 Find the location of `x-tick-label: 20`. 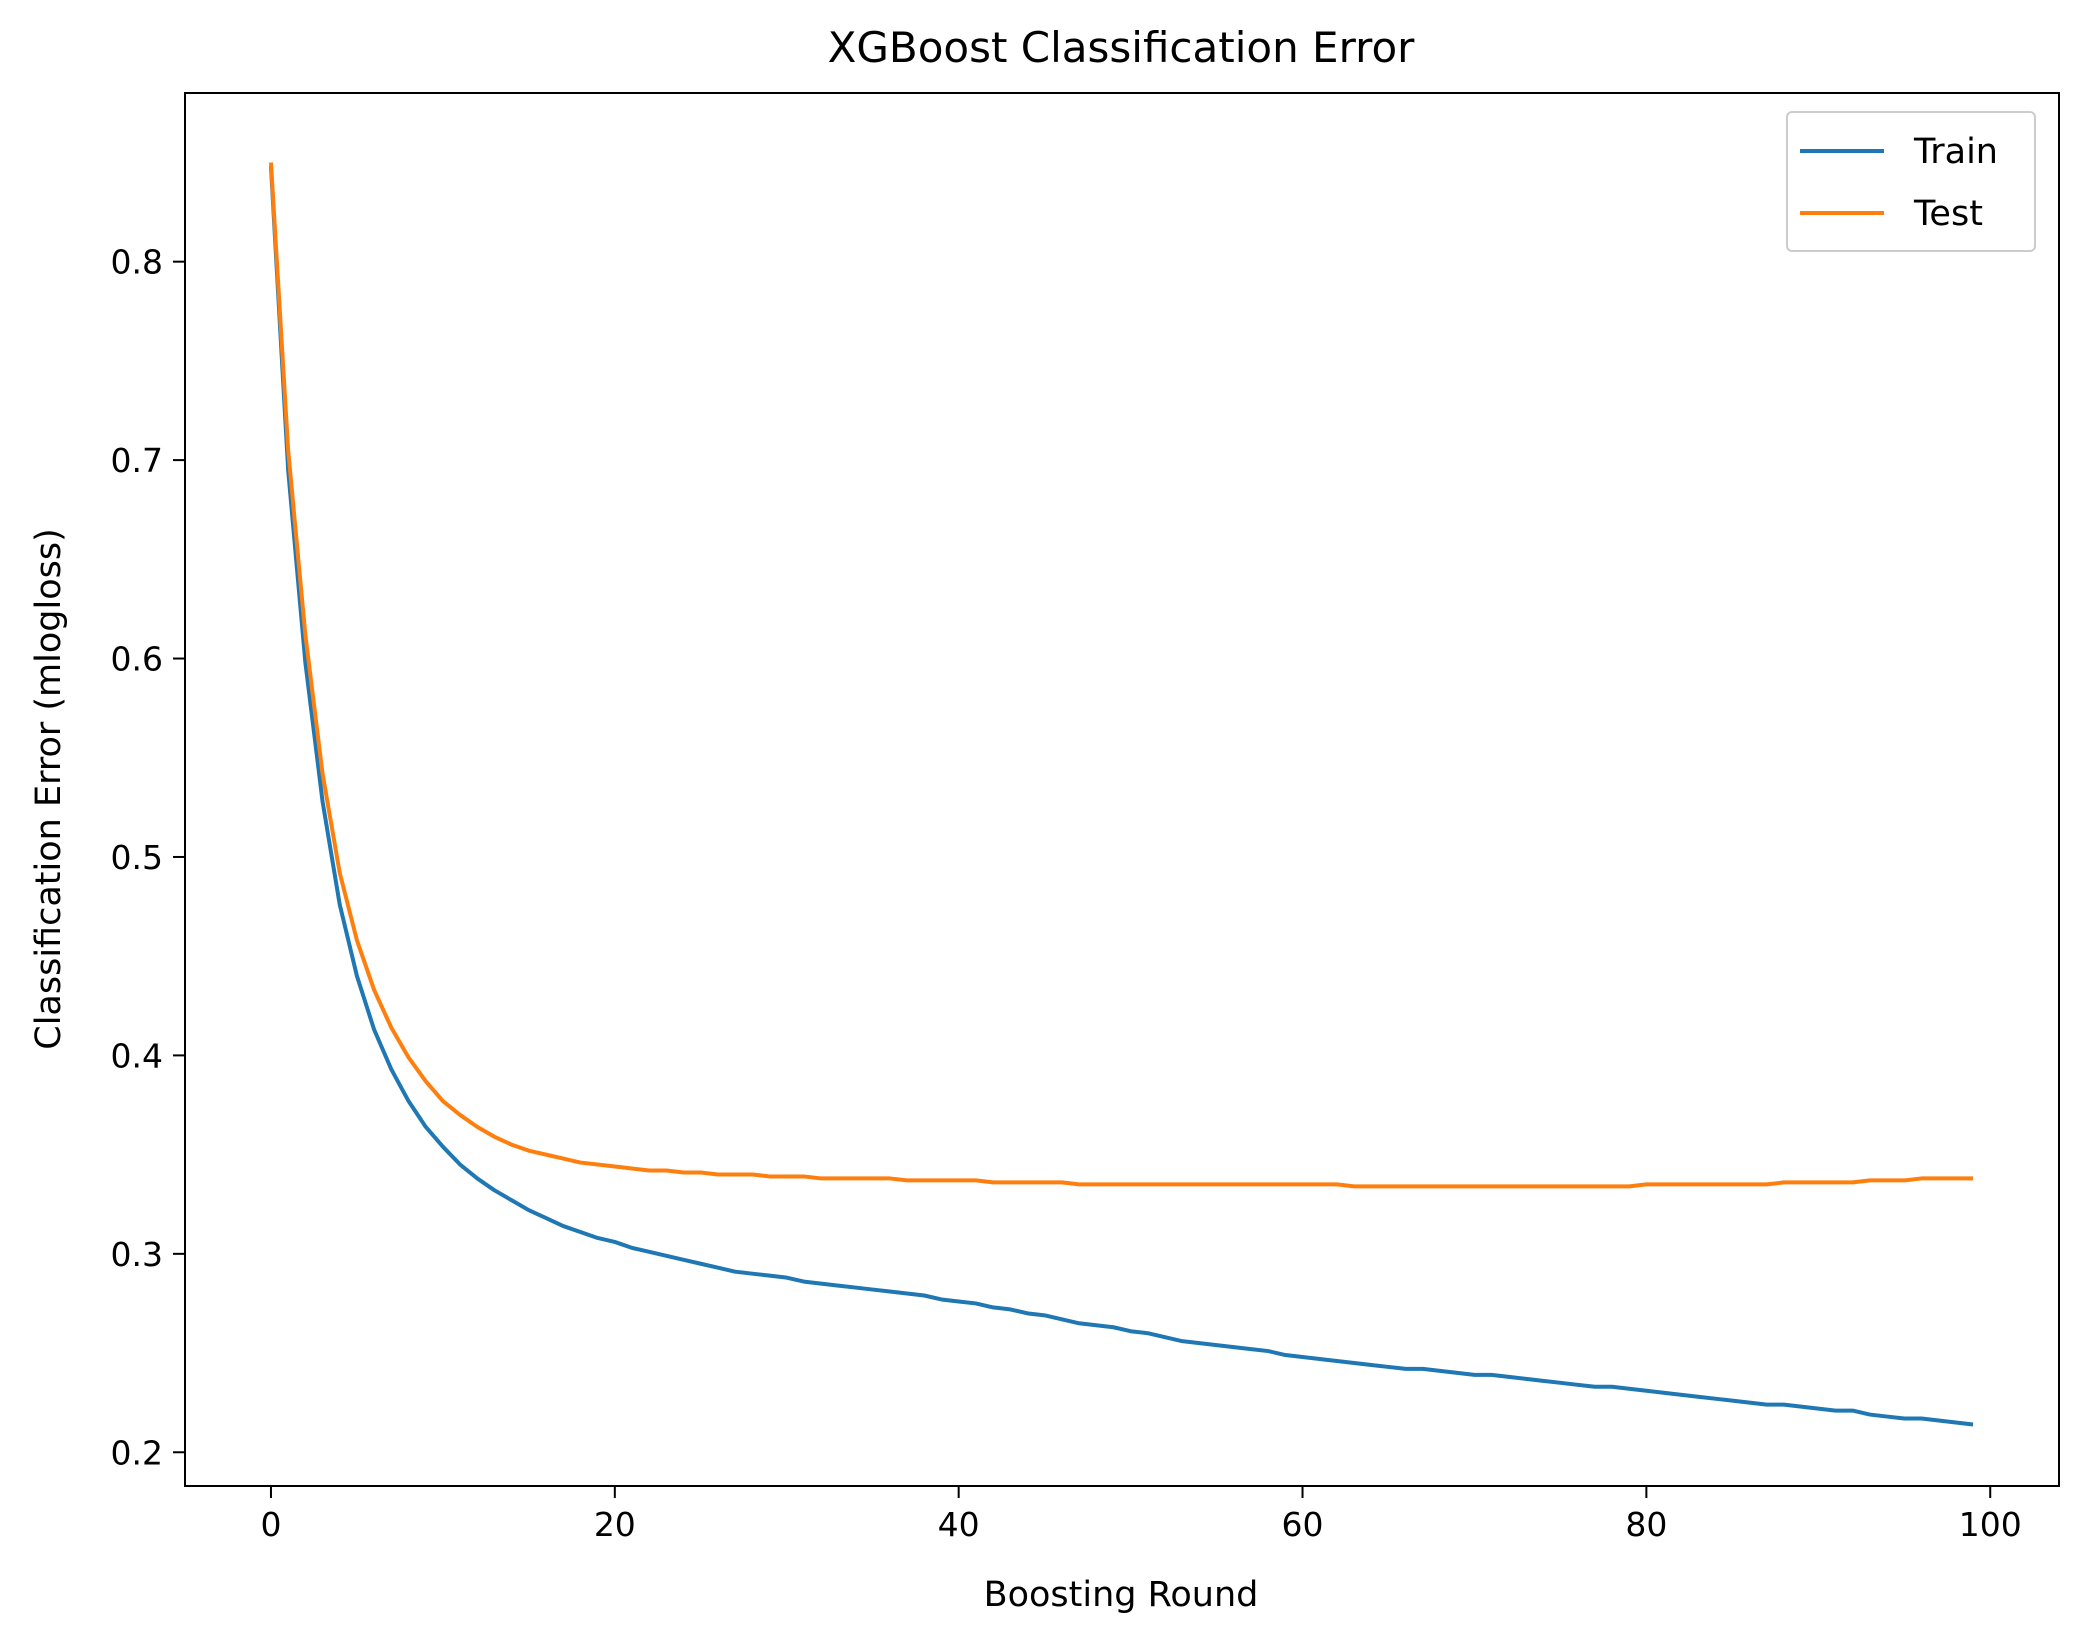

x-tick-label: 20 is located at coordinates (615, 1524).